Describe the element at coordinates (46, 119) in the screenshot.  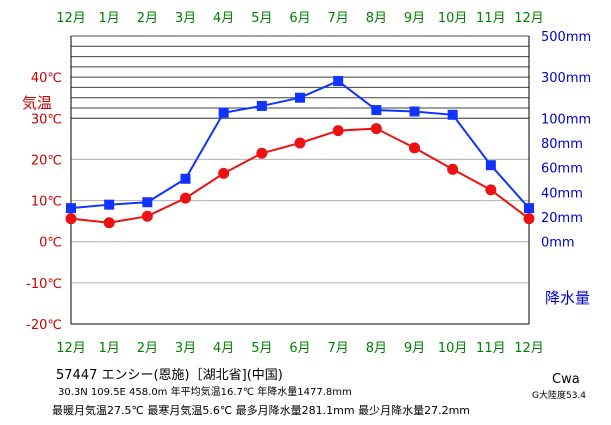
I see `left-tick-label: 30℃` at that location.